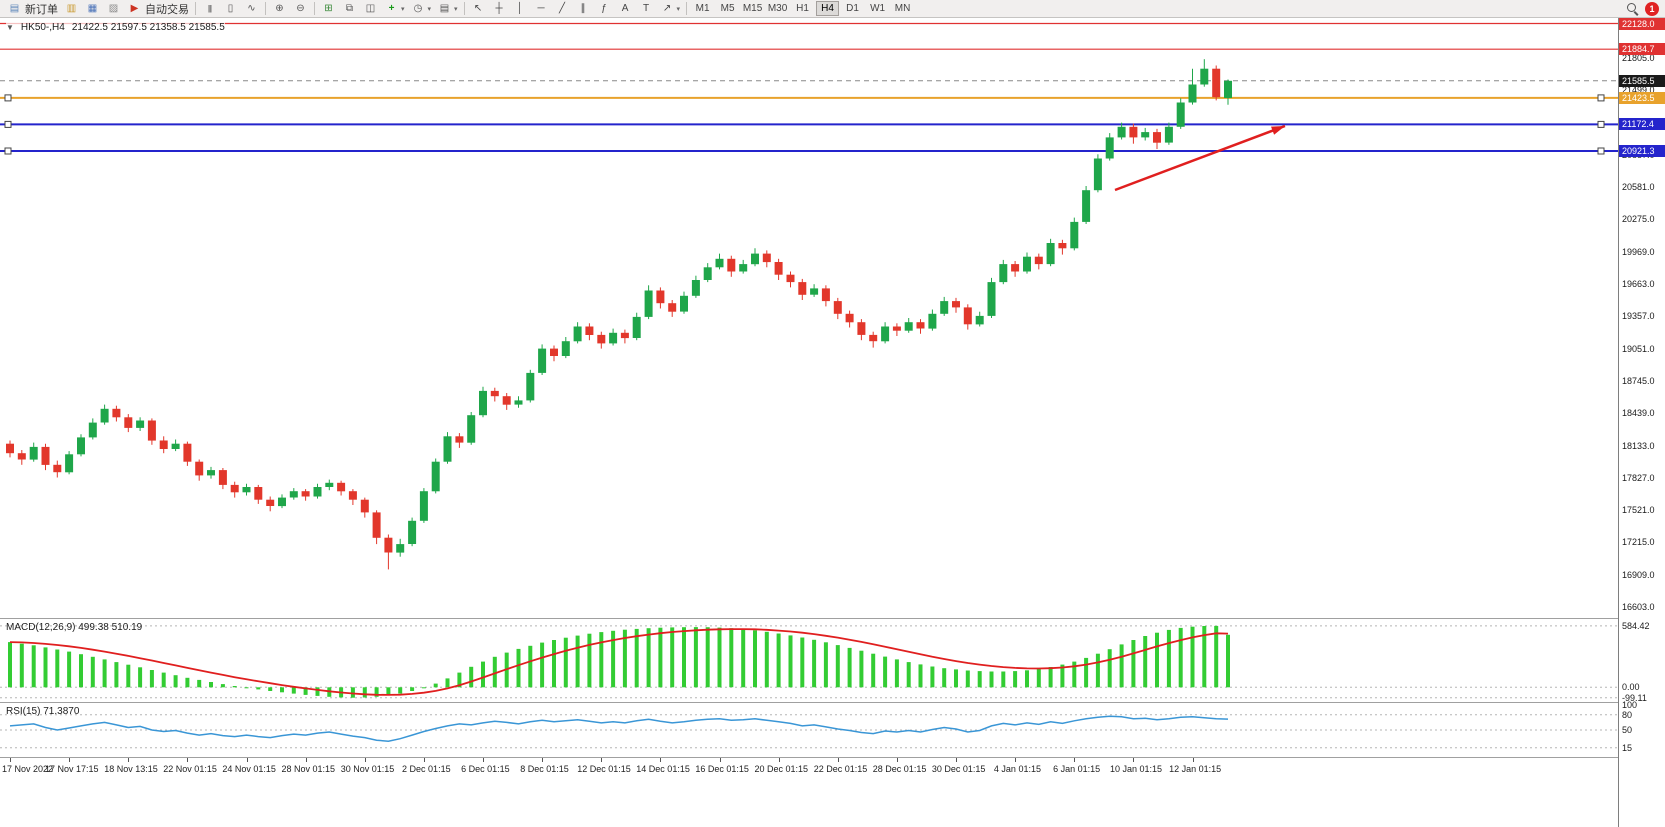  Describe the element at coordinates (562, 9) in the screenshot. I see `trendline-tool-icon: ╱` at that location.